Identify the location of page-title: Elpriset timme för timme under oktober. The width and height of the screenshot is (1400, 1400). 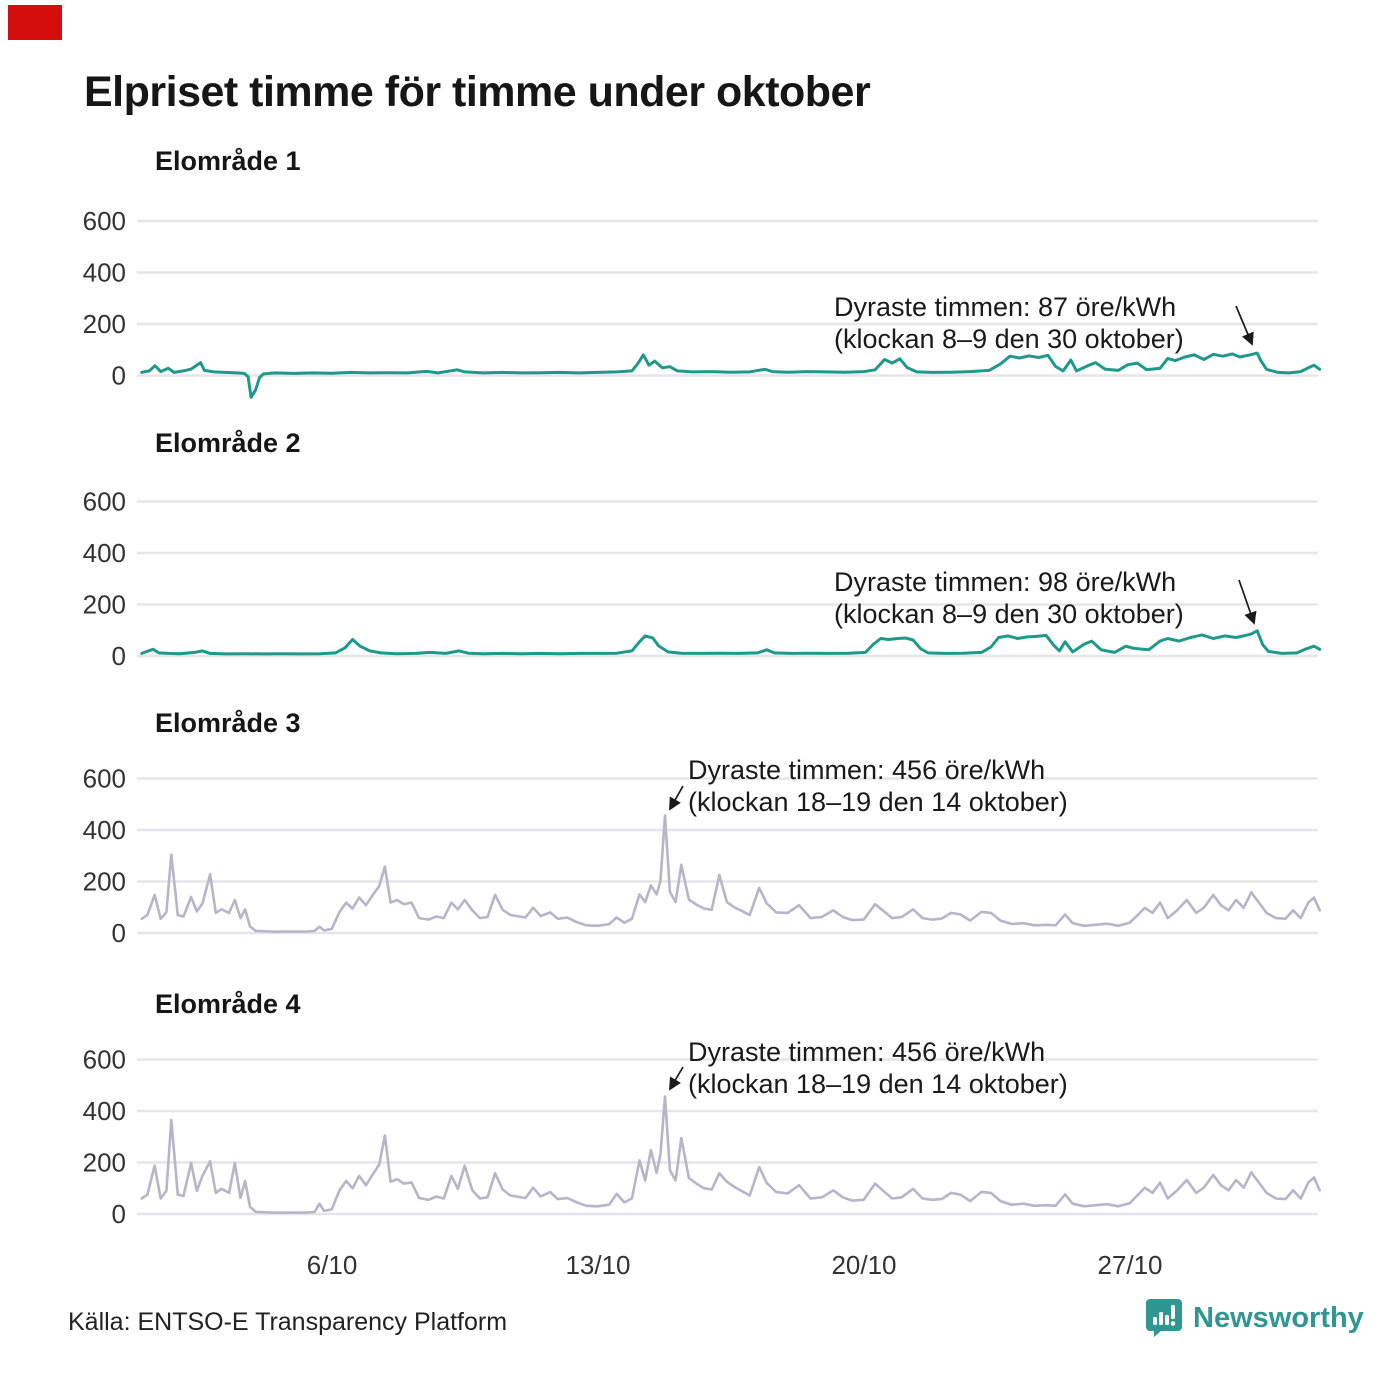
(477, 92).